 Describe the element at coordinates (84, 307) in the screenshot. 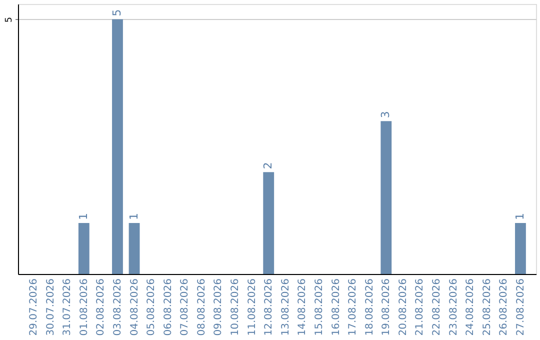

I see `x-tick-label: 01.08.2026` at that location.